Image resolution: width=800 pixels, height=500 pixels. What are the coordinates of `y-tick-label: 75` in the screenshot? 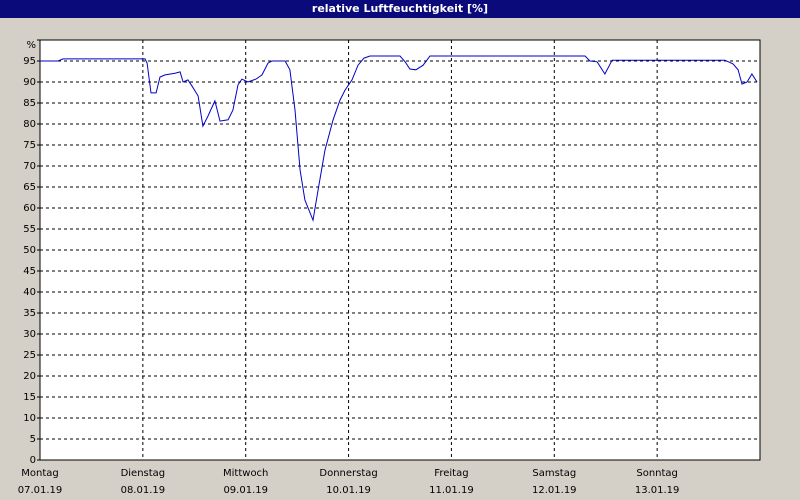 It's located at (29, 145).